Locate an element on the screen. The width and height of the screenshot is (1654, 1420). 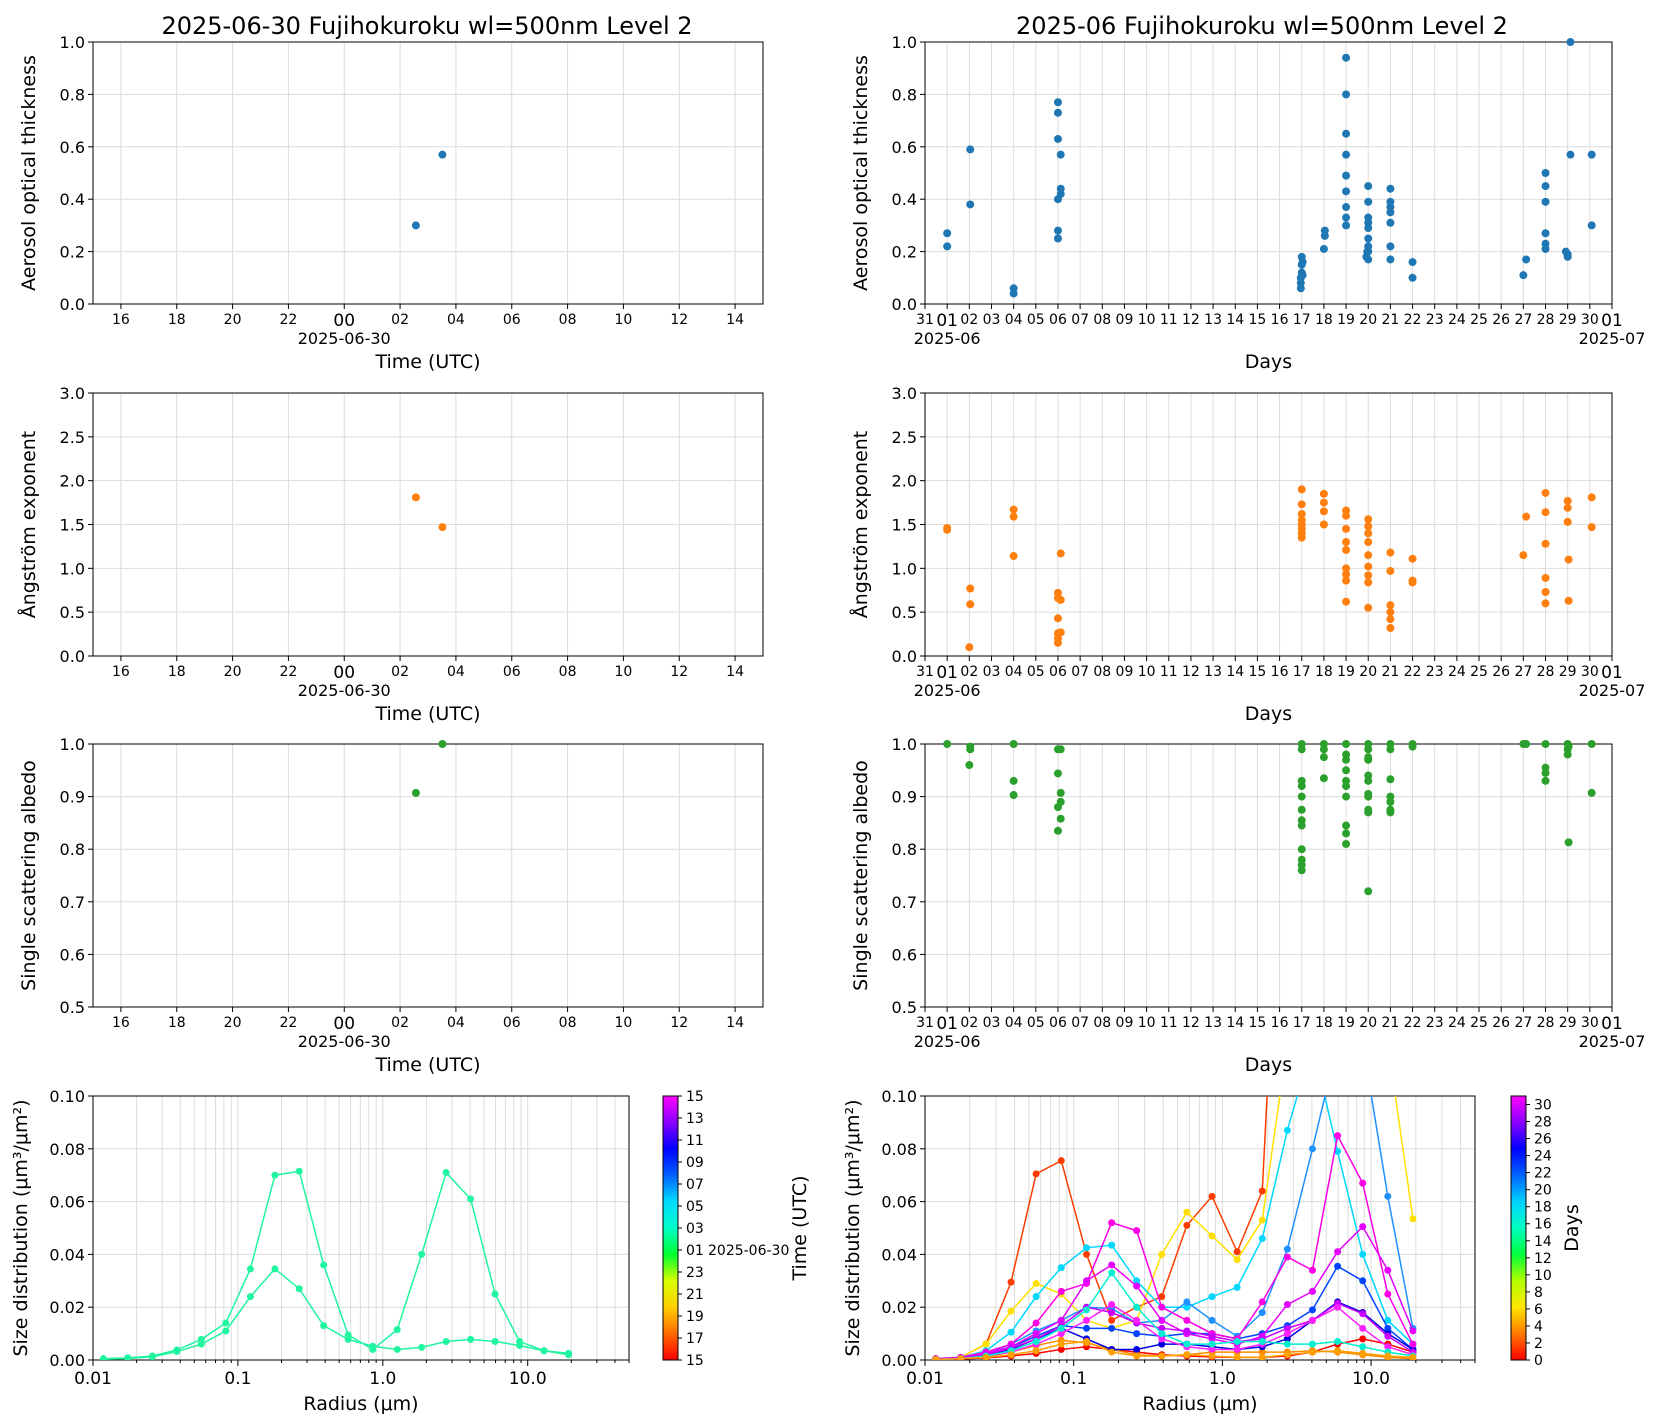
series-group is located at coordinates (1174, 1228).